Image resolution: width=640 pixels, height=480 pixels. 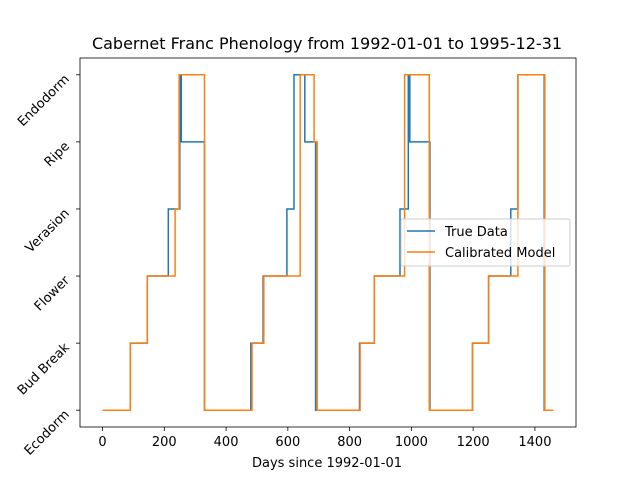 What do you see at coordinates (44, 101) in the screenshot?
I see `y-tick-label: Endodorm` at bounding box center [44, 101].